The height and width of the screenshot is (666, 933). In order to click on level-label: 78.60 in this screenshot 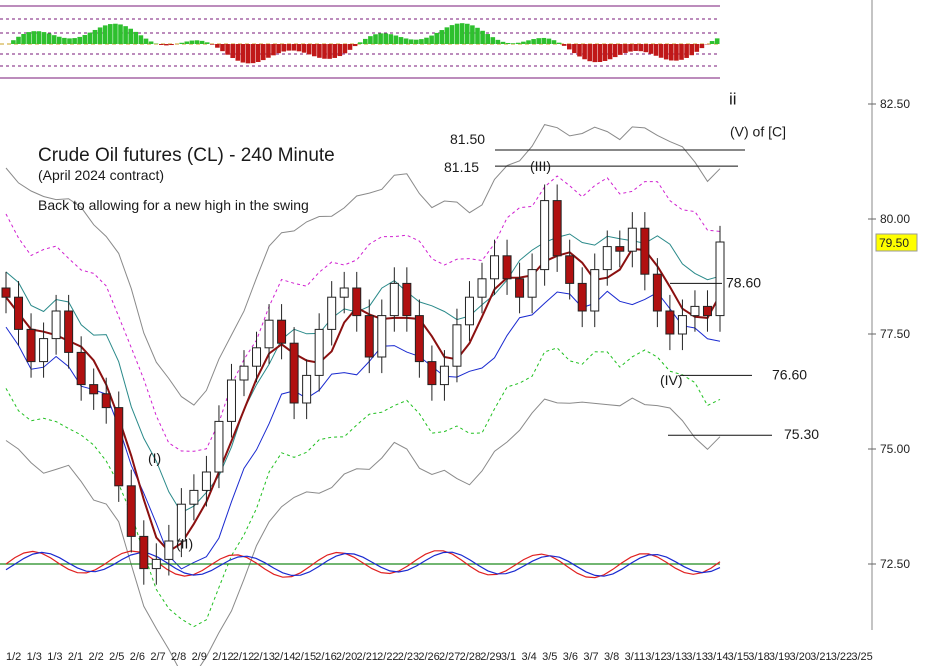, I will do `click(743, 282)`.